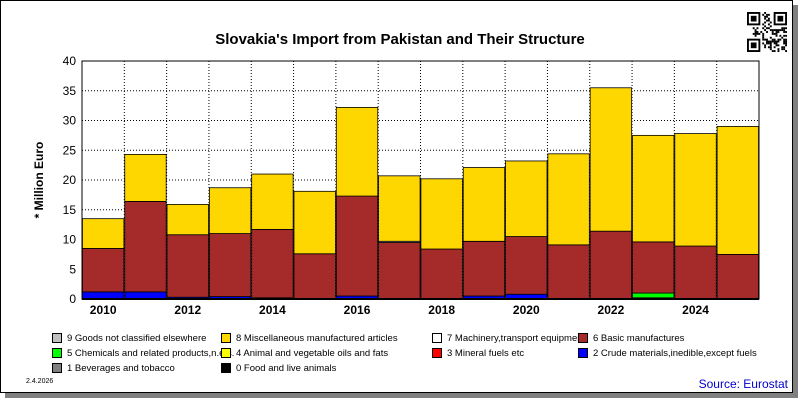 This screenshot has height=400, width=800. I want to click on legend-label: 9 Goods not classified elsewhere, so click(137, 338).